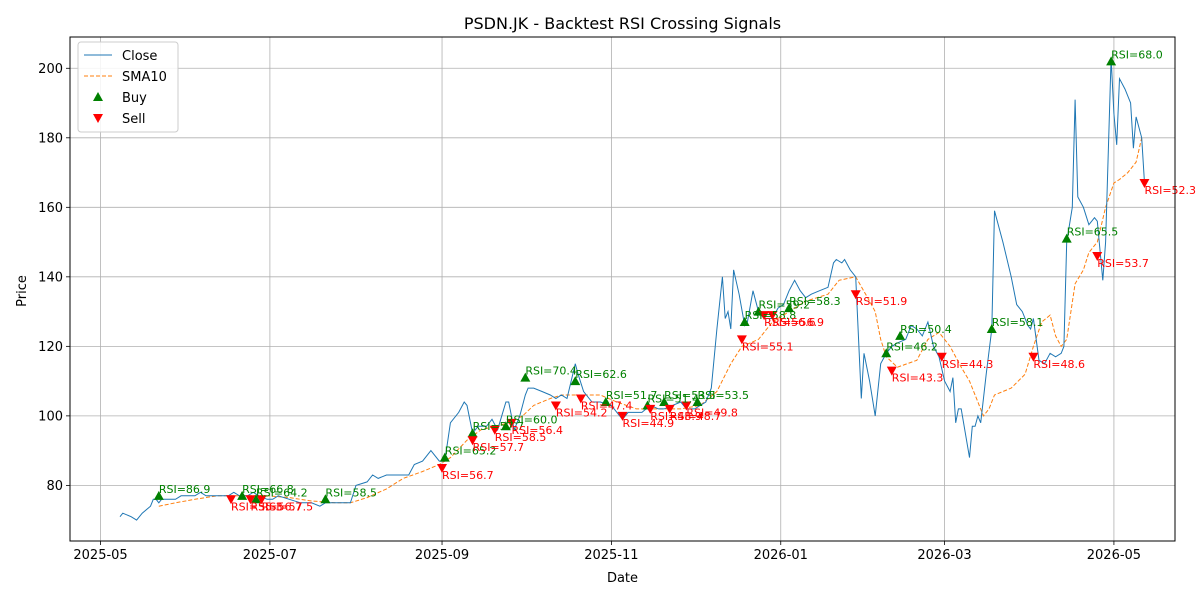 The width and height of the screenshot is (1200, 600). What do you see at coordinates (537, 430) in the screenshot?
I see `sell-signal-label: RSI=56.4` at bounding box center [537, 430].